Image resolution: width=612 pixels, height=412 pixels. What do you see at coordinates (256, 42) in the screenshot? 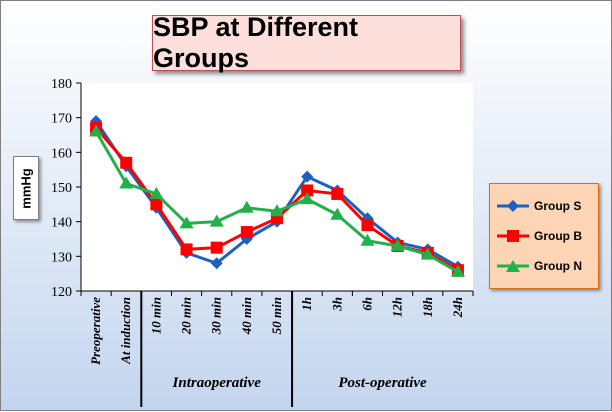
I see `chart-title: SBP at Different Groups` at bounding box center [256, 42].